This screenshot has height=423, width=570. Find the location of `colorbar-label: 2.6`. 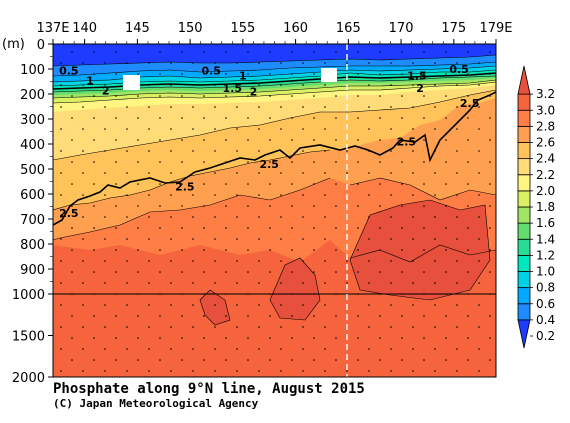

colorbar-label: 2.6 is located at coordinates (545, 143).